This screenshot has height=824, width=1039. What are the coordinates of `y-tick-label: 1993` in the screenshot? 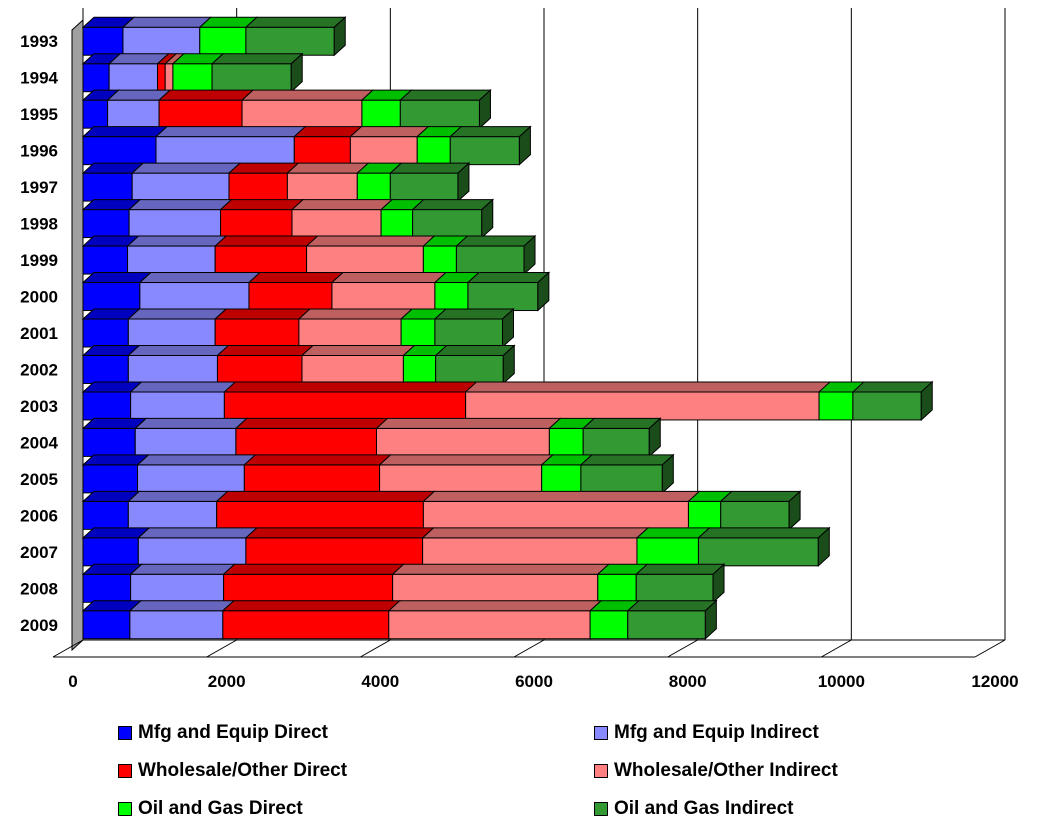 It's located at (39, 41).